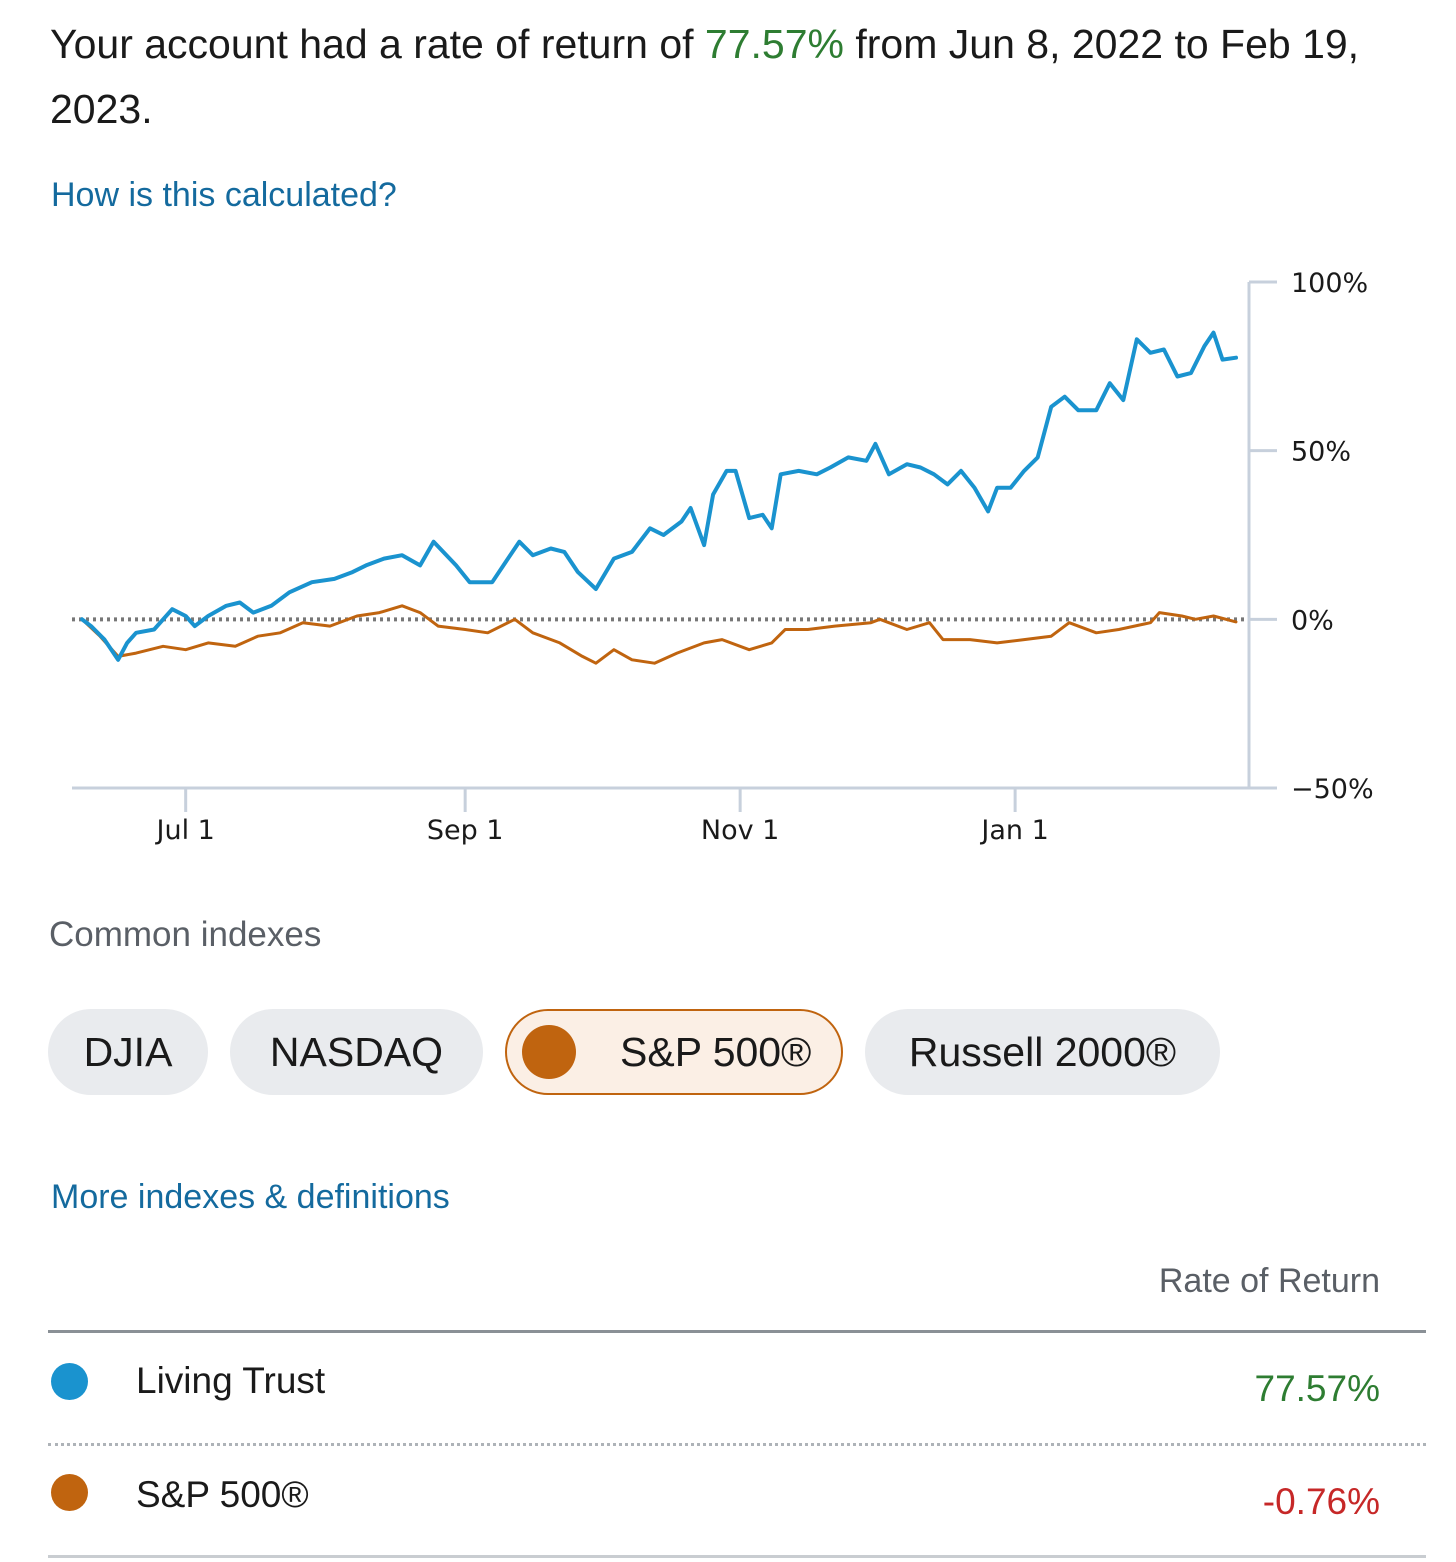 This screenshot has height=1562, width=1456. What do you see at coordinates (1312, 620) in the screenshot?
I see `y-tick-label: 0%` at bounding box center [1312, 620].